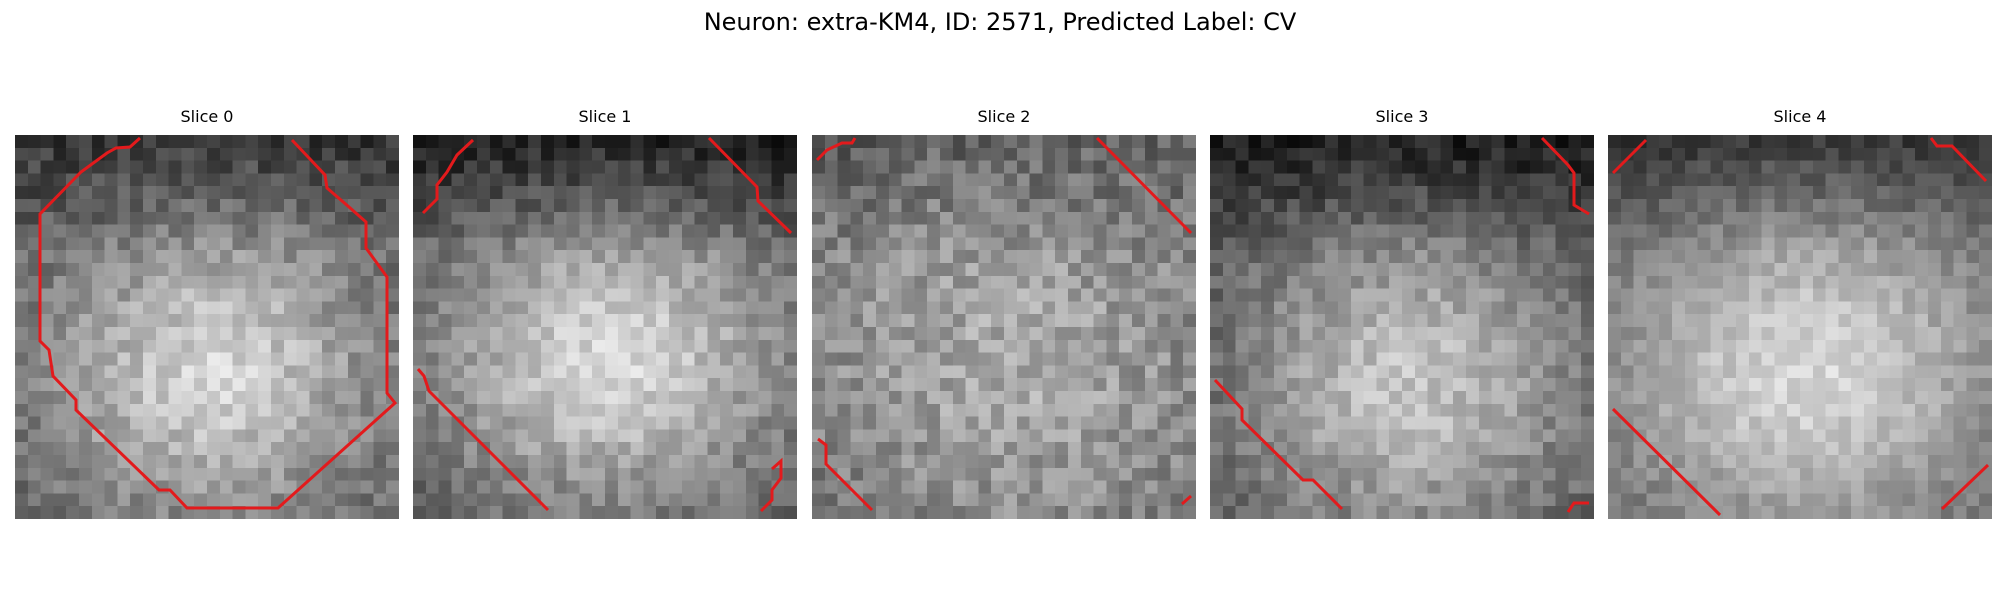  What do you see at coordinates (207, 116) in the screenshot?
I see `slice-title: Slice 0` at bounding box center [207, 116].